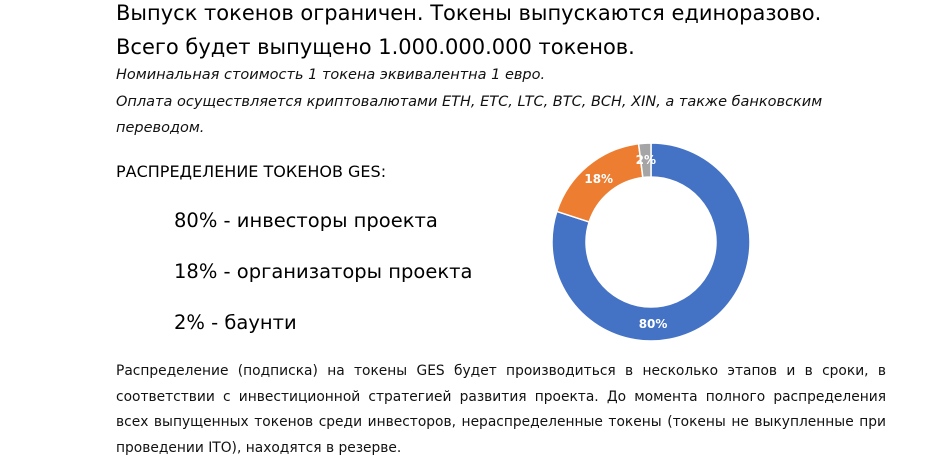  I want to click on distribution-item-bounty: 2% - баунти, so click(235, 322).